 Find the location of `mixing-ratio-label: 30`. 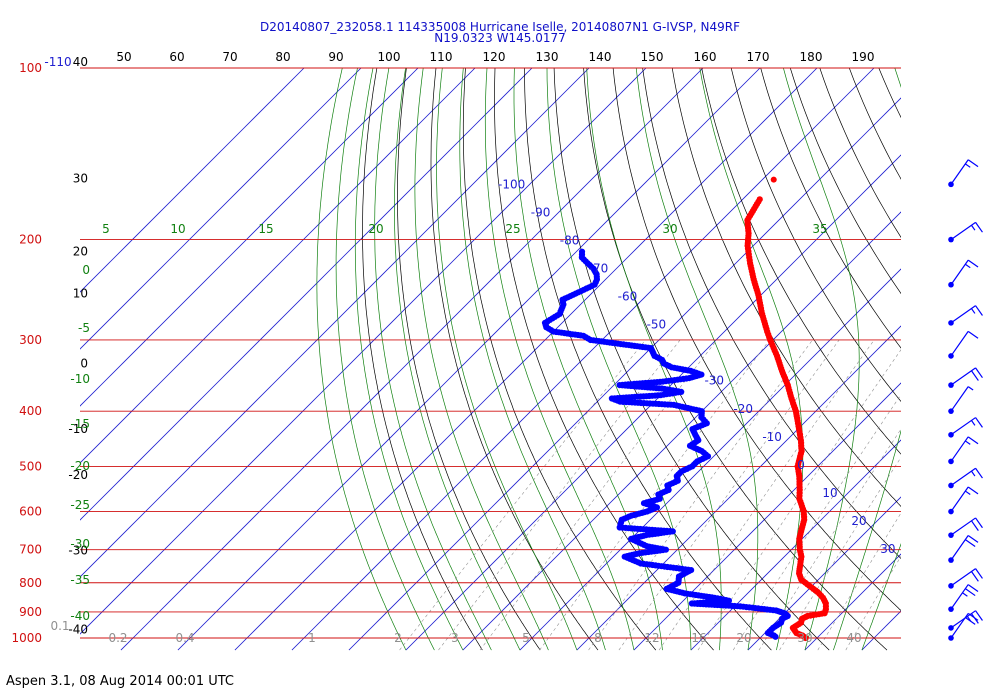

mixing-ratio-label: 30 is located at coordinates (804, 638).